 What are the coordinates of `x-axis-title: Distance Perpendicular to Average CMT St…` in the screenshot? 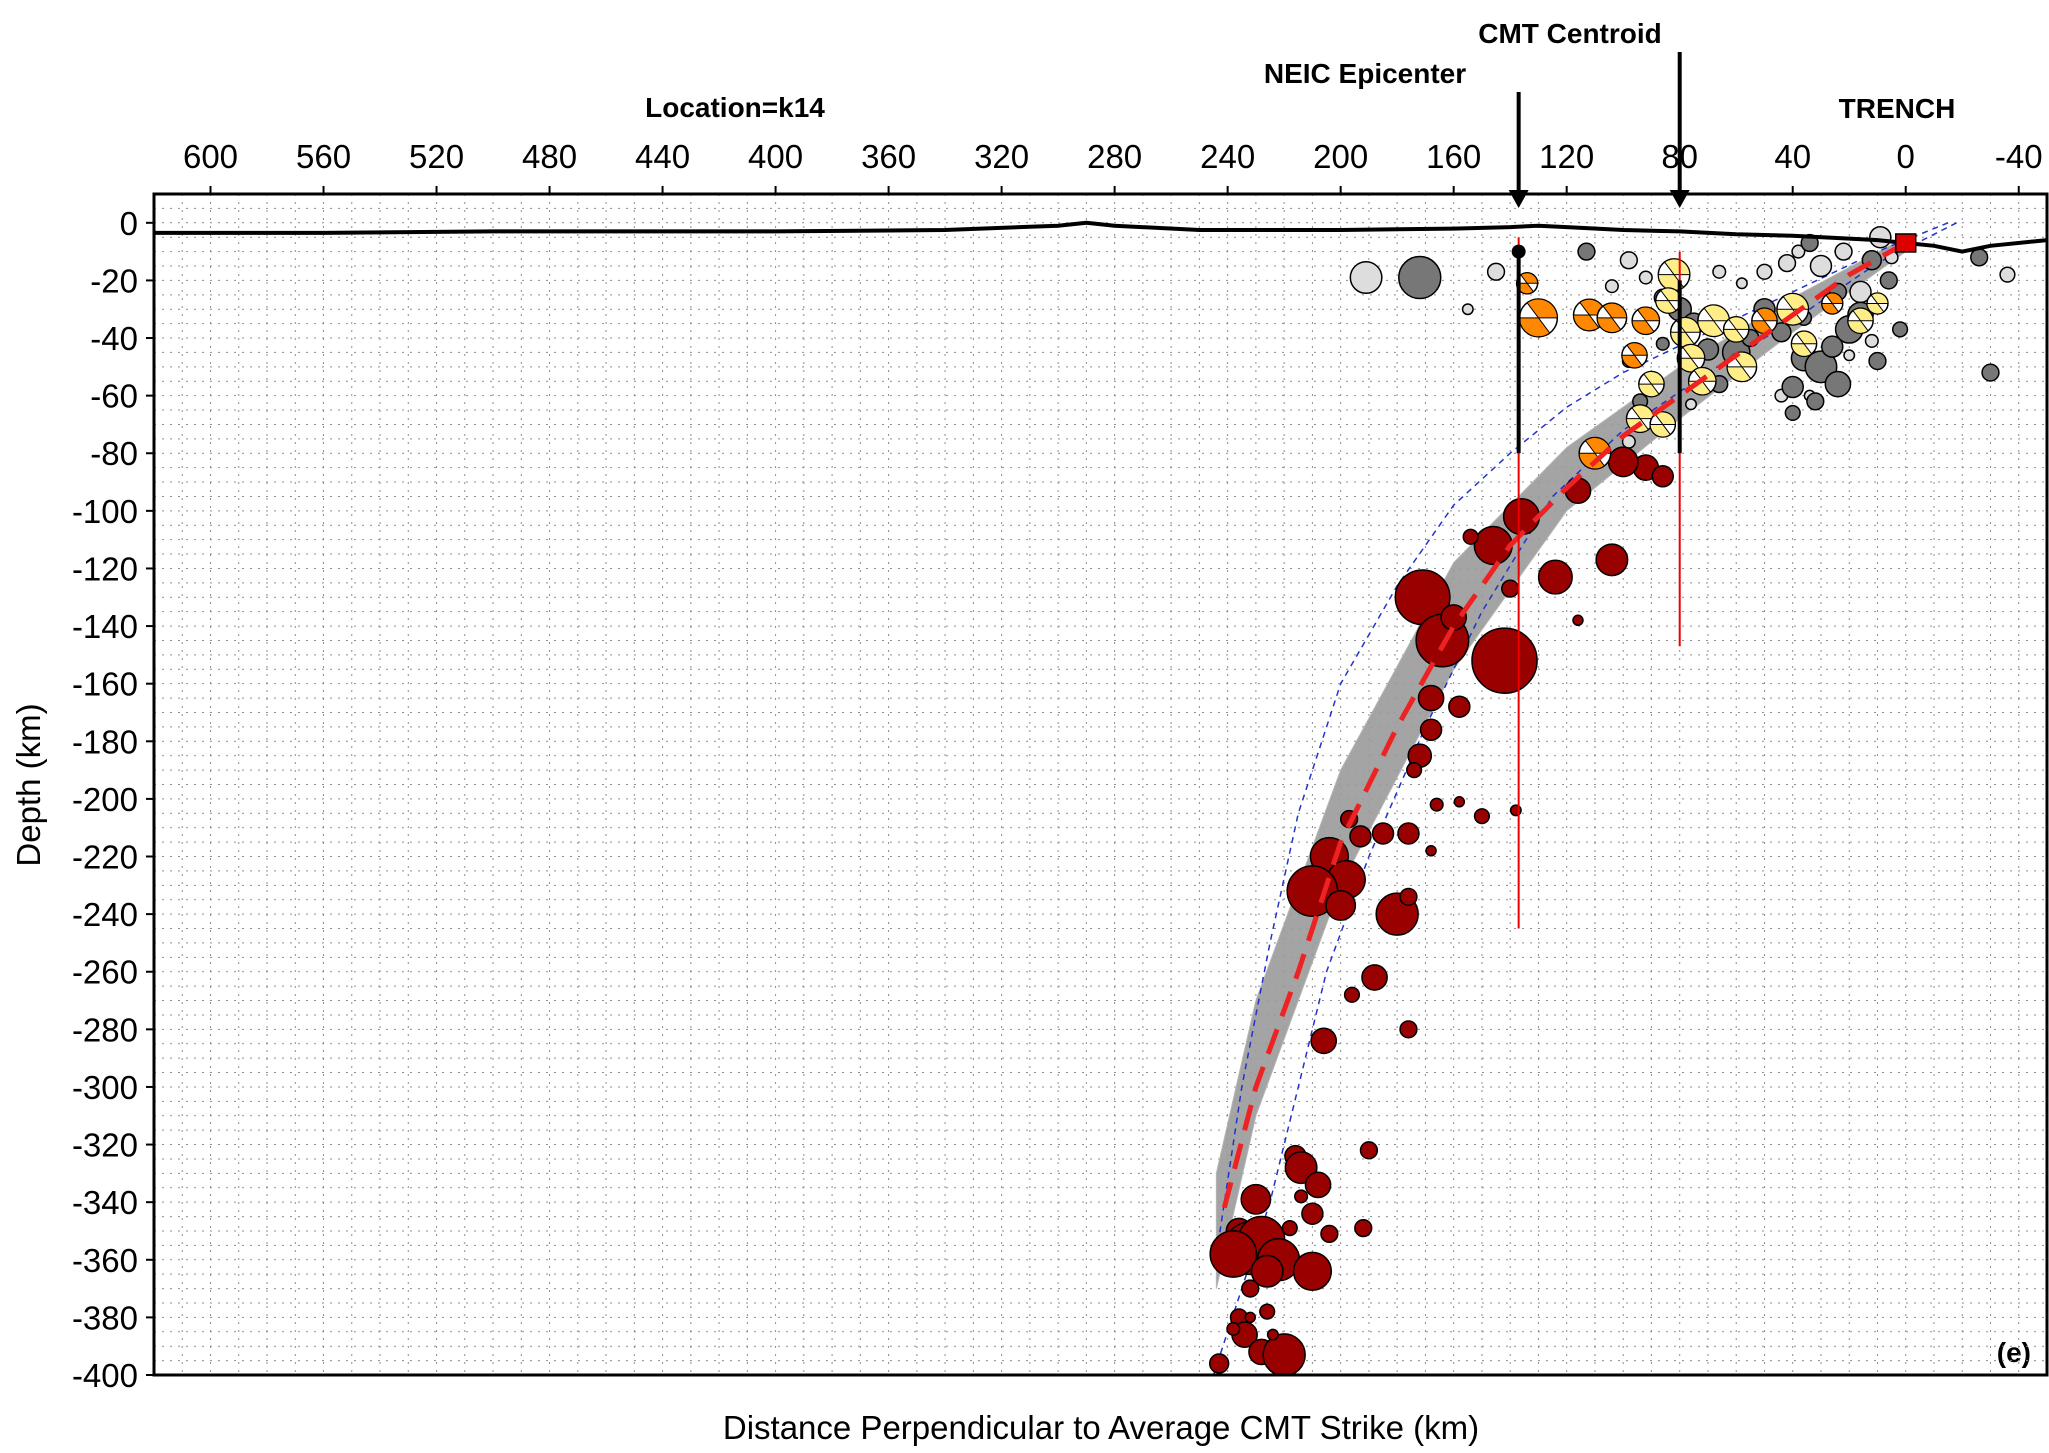 It's located at (1101, 1427).